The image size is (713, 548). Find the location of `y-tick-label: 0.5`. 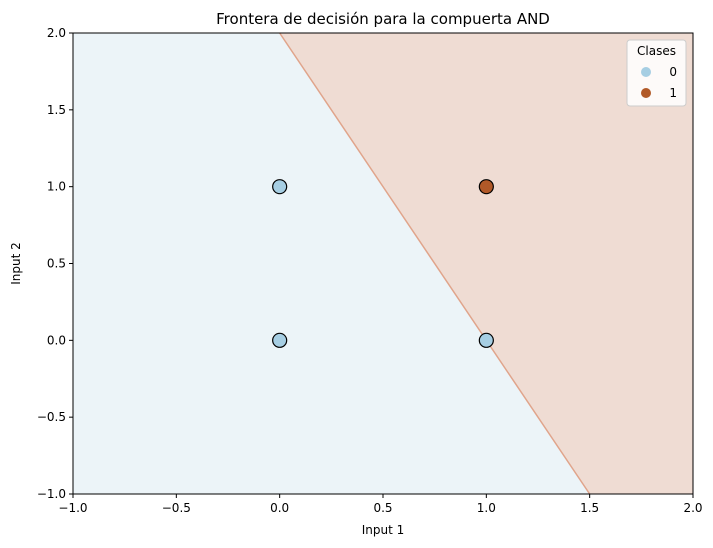

y-tick-label: 0.5 is located at coordinates (56, 264).